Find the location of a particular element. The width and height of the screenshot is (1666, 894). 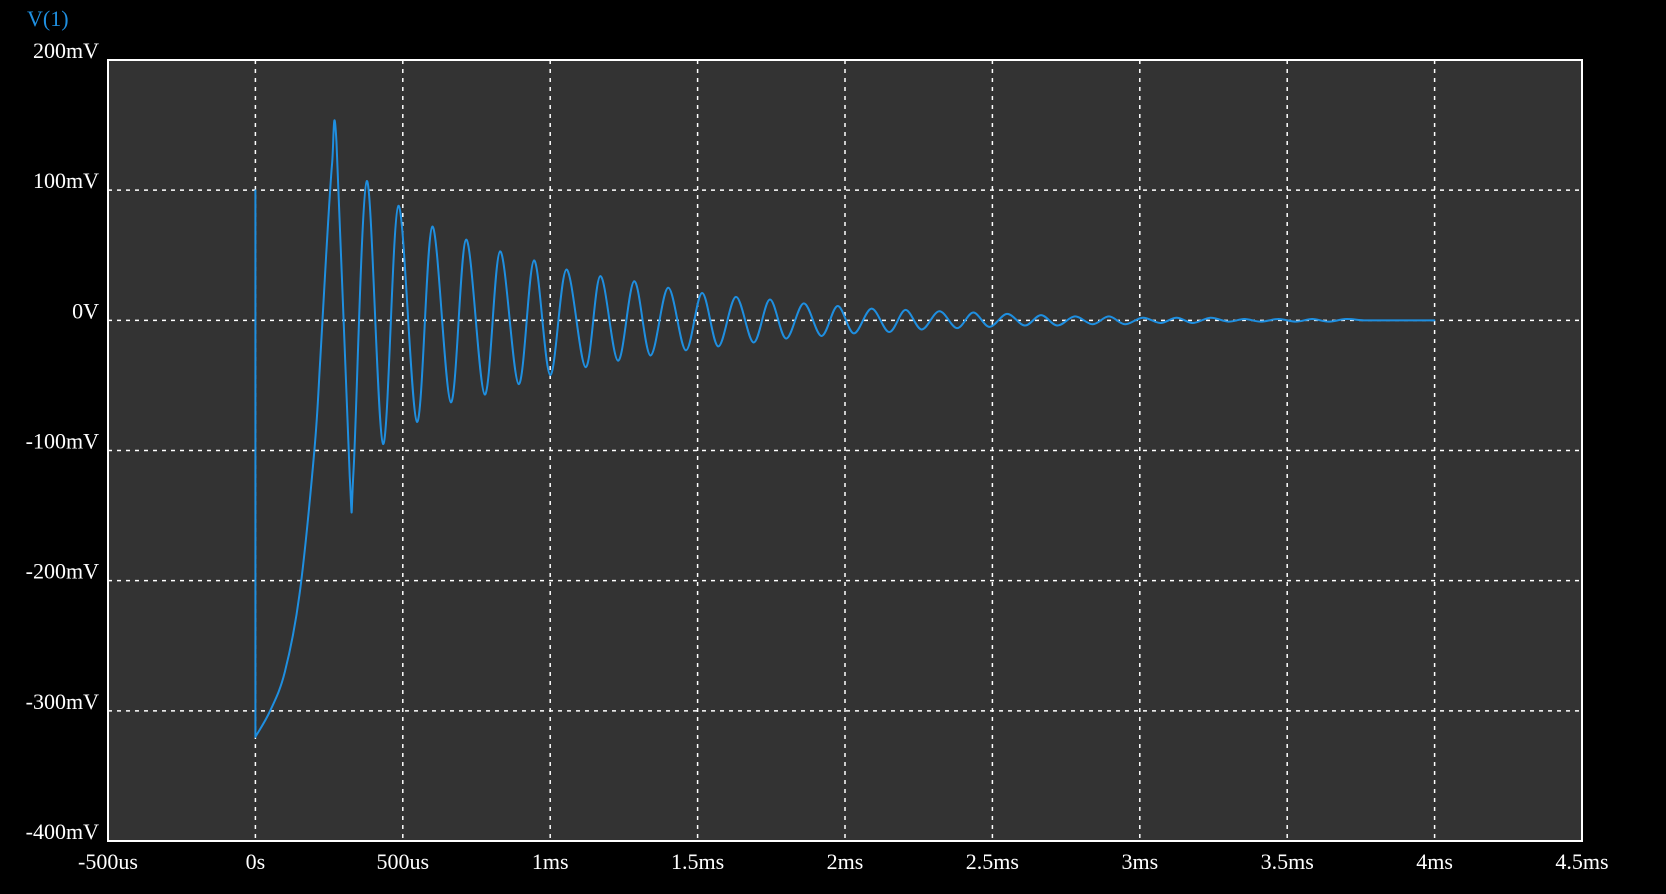

x-tick-label: 4.5ms is located at coordinates (1581, 861).